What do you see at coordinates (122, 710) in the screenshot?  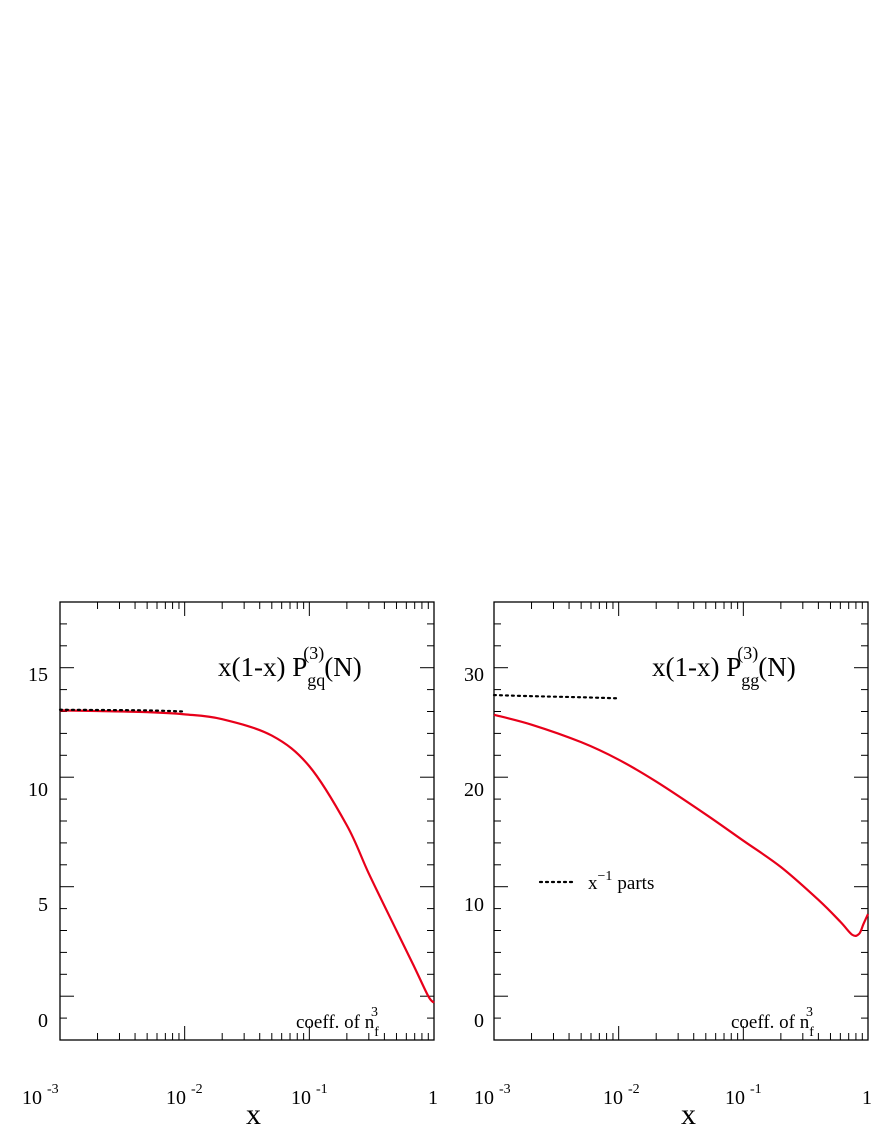 I see `left-series-dotted-x-inverse` at bounding box center [122, 710].